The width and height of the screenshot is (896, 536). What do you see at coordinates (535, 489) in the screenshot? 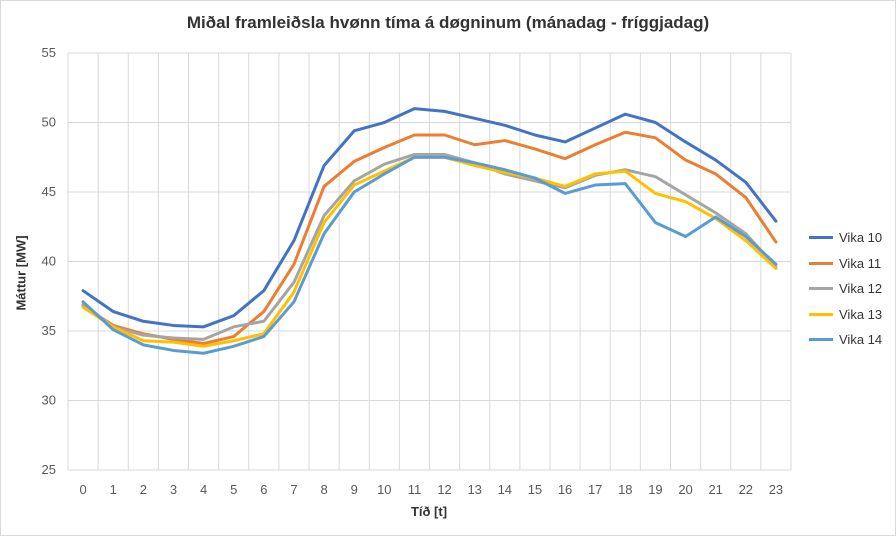
I see `x-tick-label: 15` at bounding box center [535, 489].